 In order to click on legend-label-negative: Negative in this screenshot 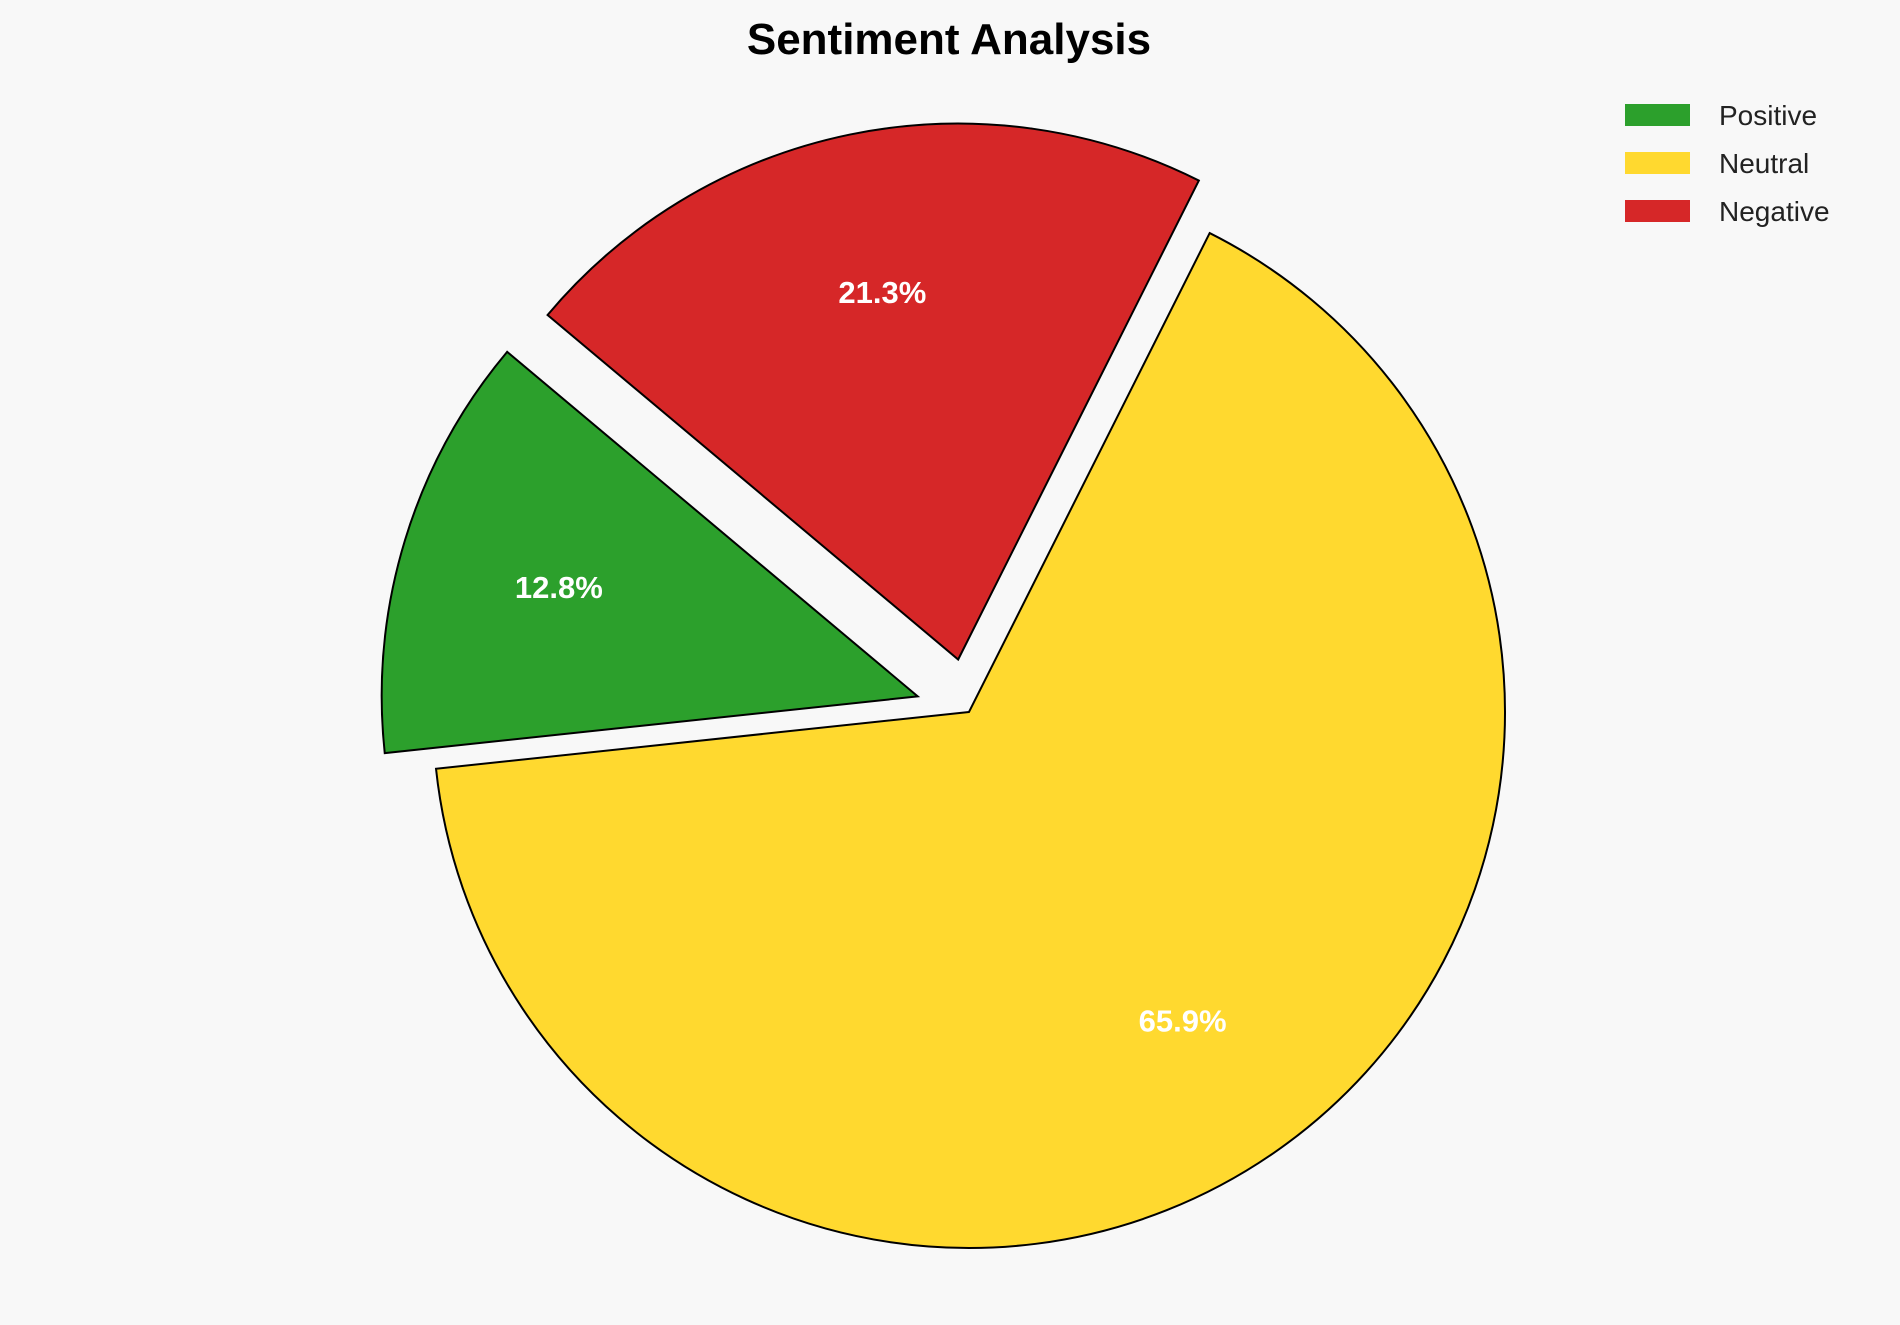, I will do `click(1774, 211)`.